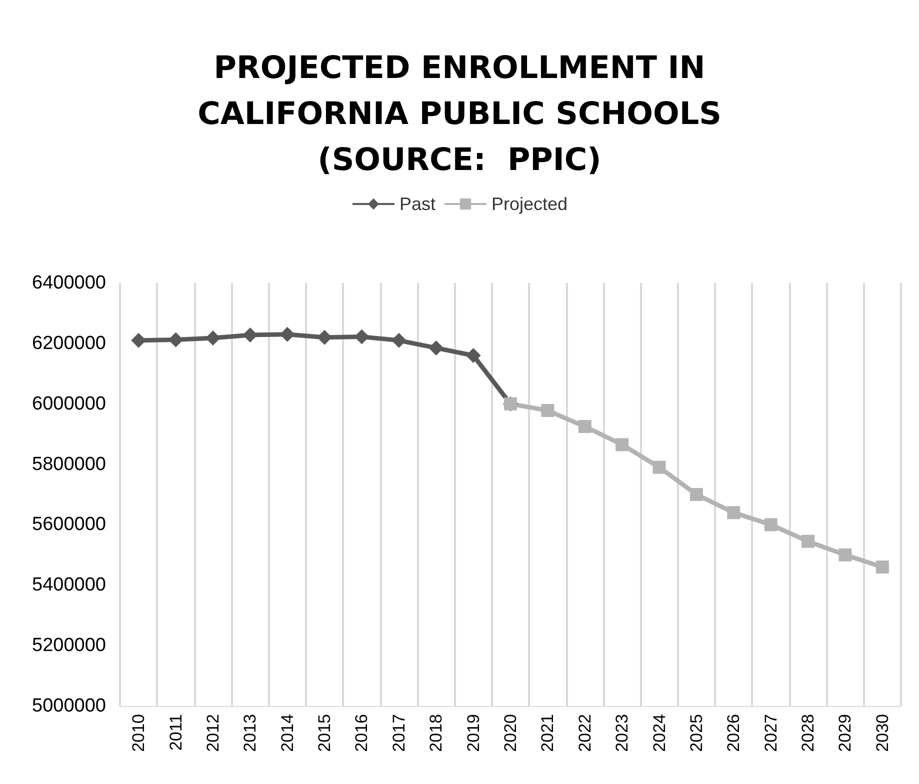 The height and width of the screenshot is (784, 919). What do you see at coordinates (69, 585) in the screenshot?
I see `y-tick-label: 5400000` at bounding box center [69, 585].